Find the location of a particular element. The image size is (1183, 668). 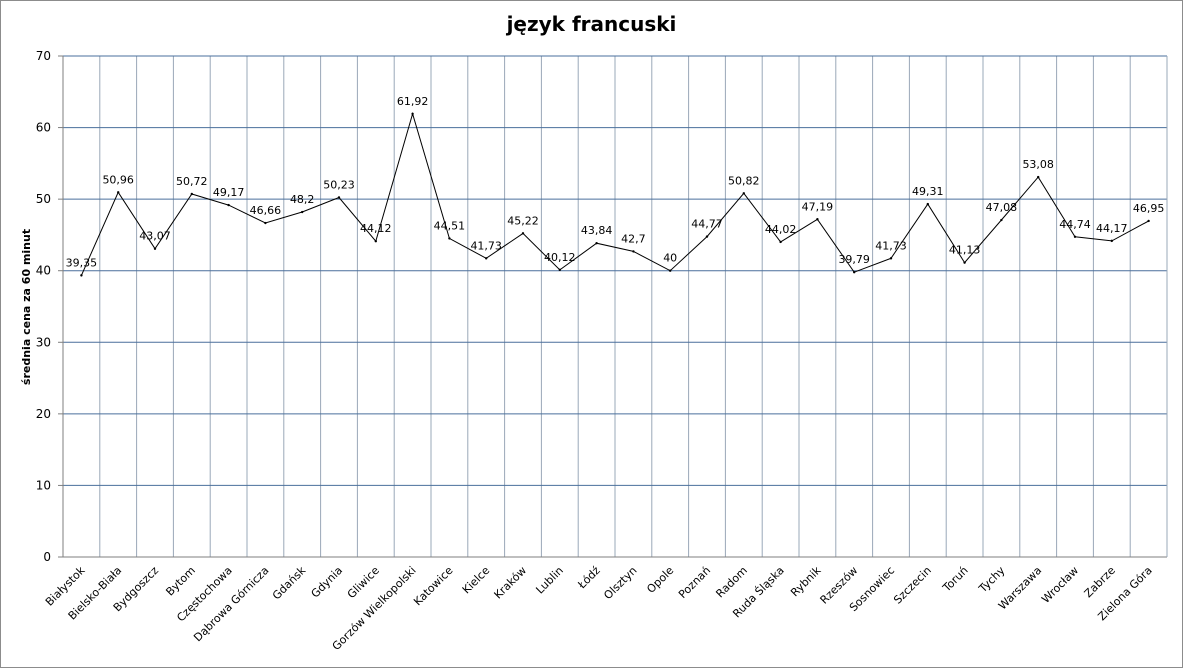

x-tick-label: Katowice is located at coordinates (433, 586).